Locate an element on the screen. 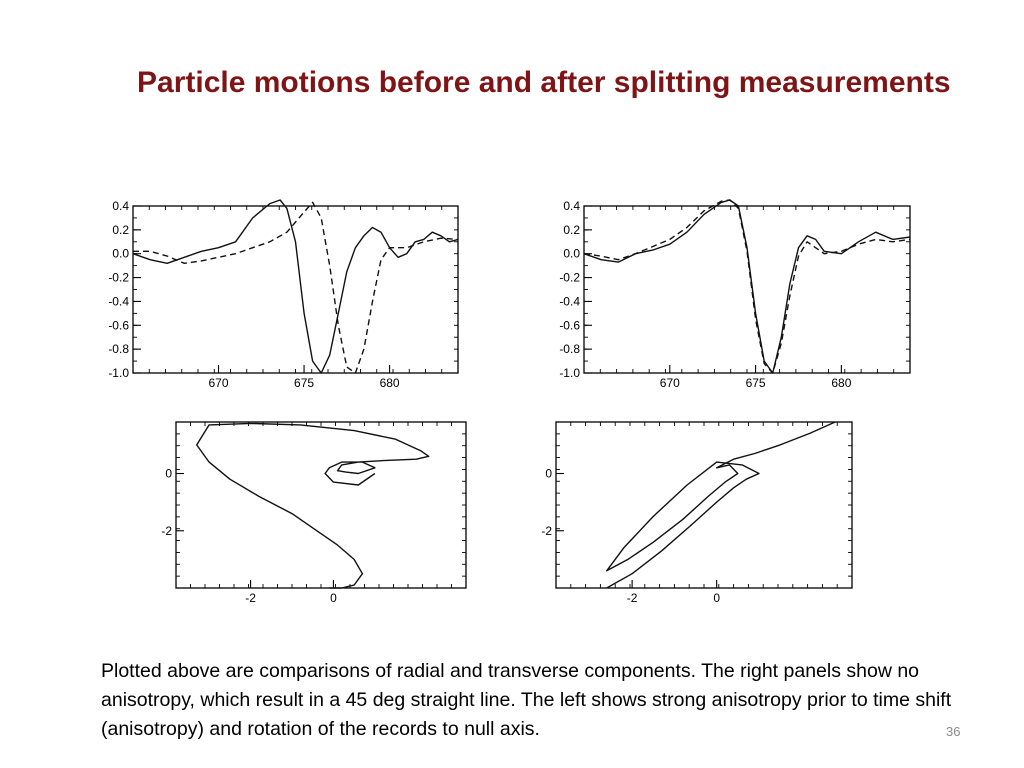 This screenshot has width=1024, height=768. panel-frame-bottom-right is located at coordinates (704, 505).